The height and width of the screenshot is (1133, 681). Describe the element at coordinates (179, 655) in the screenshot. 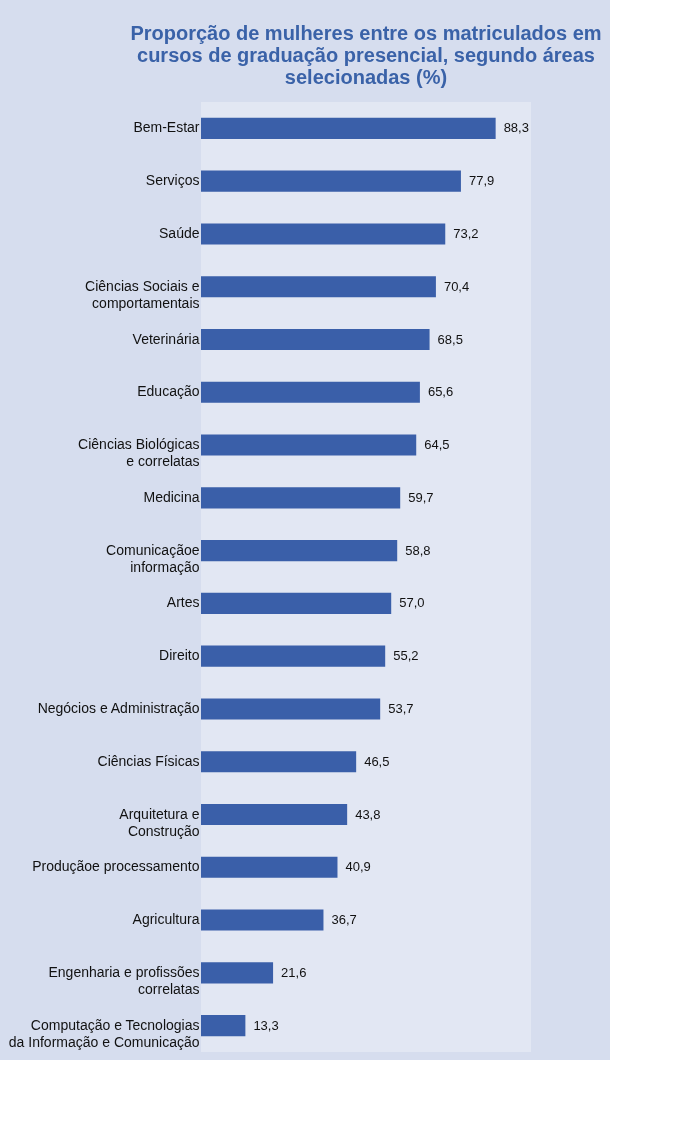

I see `y-tick-label: Direito` at that location.